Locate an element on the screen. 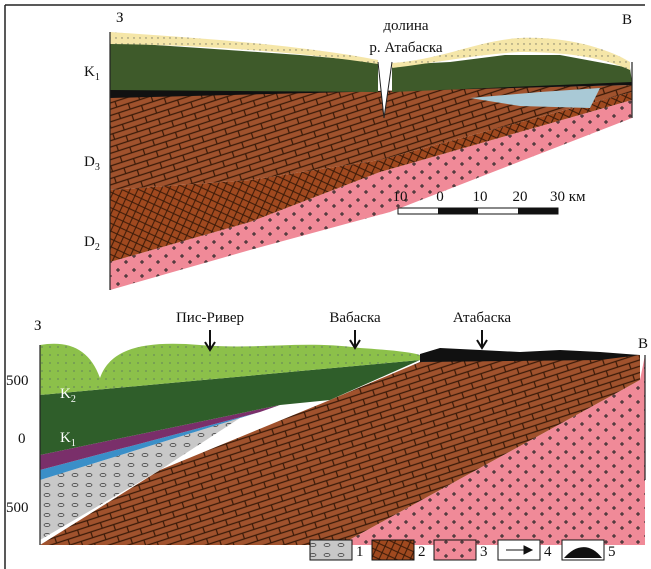 The height and width of the screenshot is (569, 651). legend-label: 1 is located at coordinates (360, 552).